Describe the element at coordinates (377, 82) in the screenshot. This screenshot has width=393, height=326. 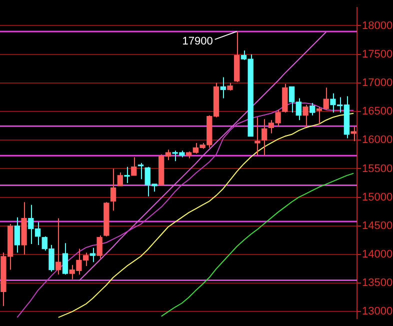
I see `y-tick-label: 17000` at that location.